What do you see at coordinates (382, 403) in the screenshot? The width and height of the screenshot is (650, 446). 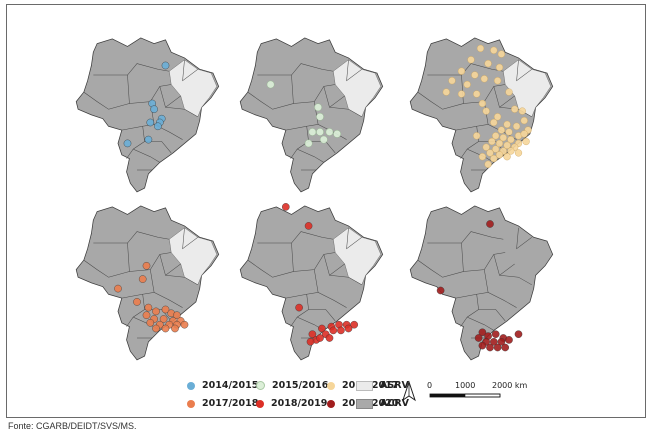 I see `legend-area-acrv: ACRV` at bounding box center [382, 403].